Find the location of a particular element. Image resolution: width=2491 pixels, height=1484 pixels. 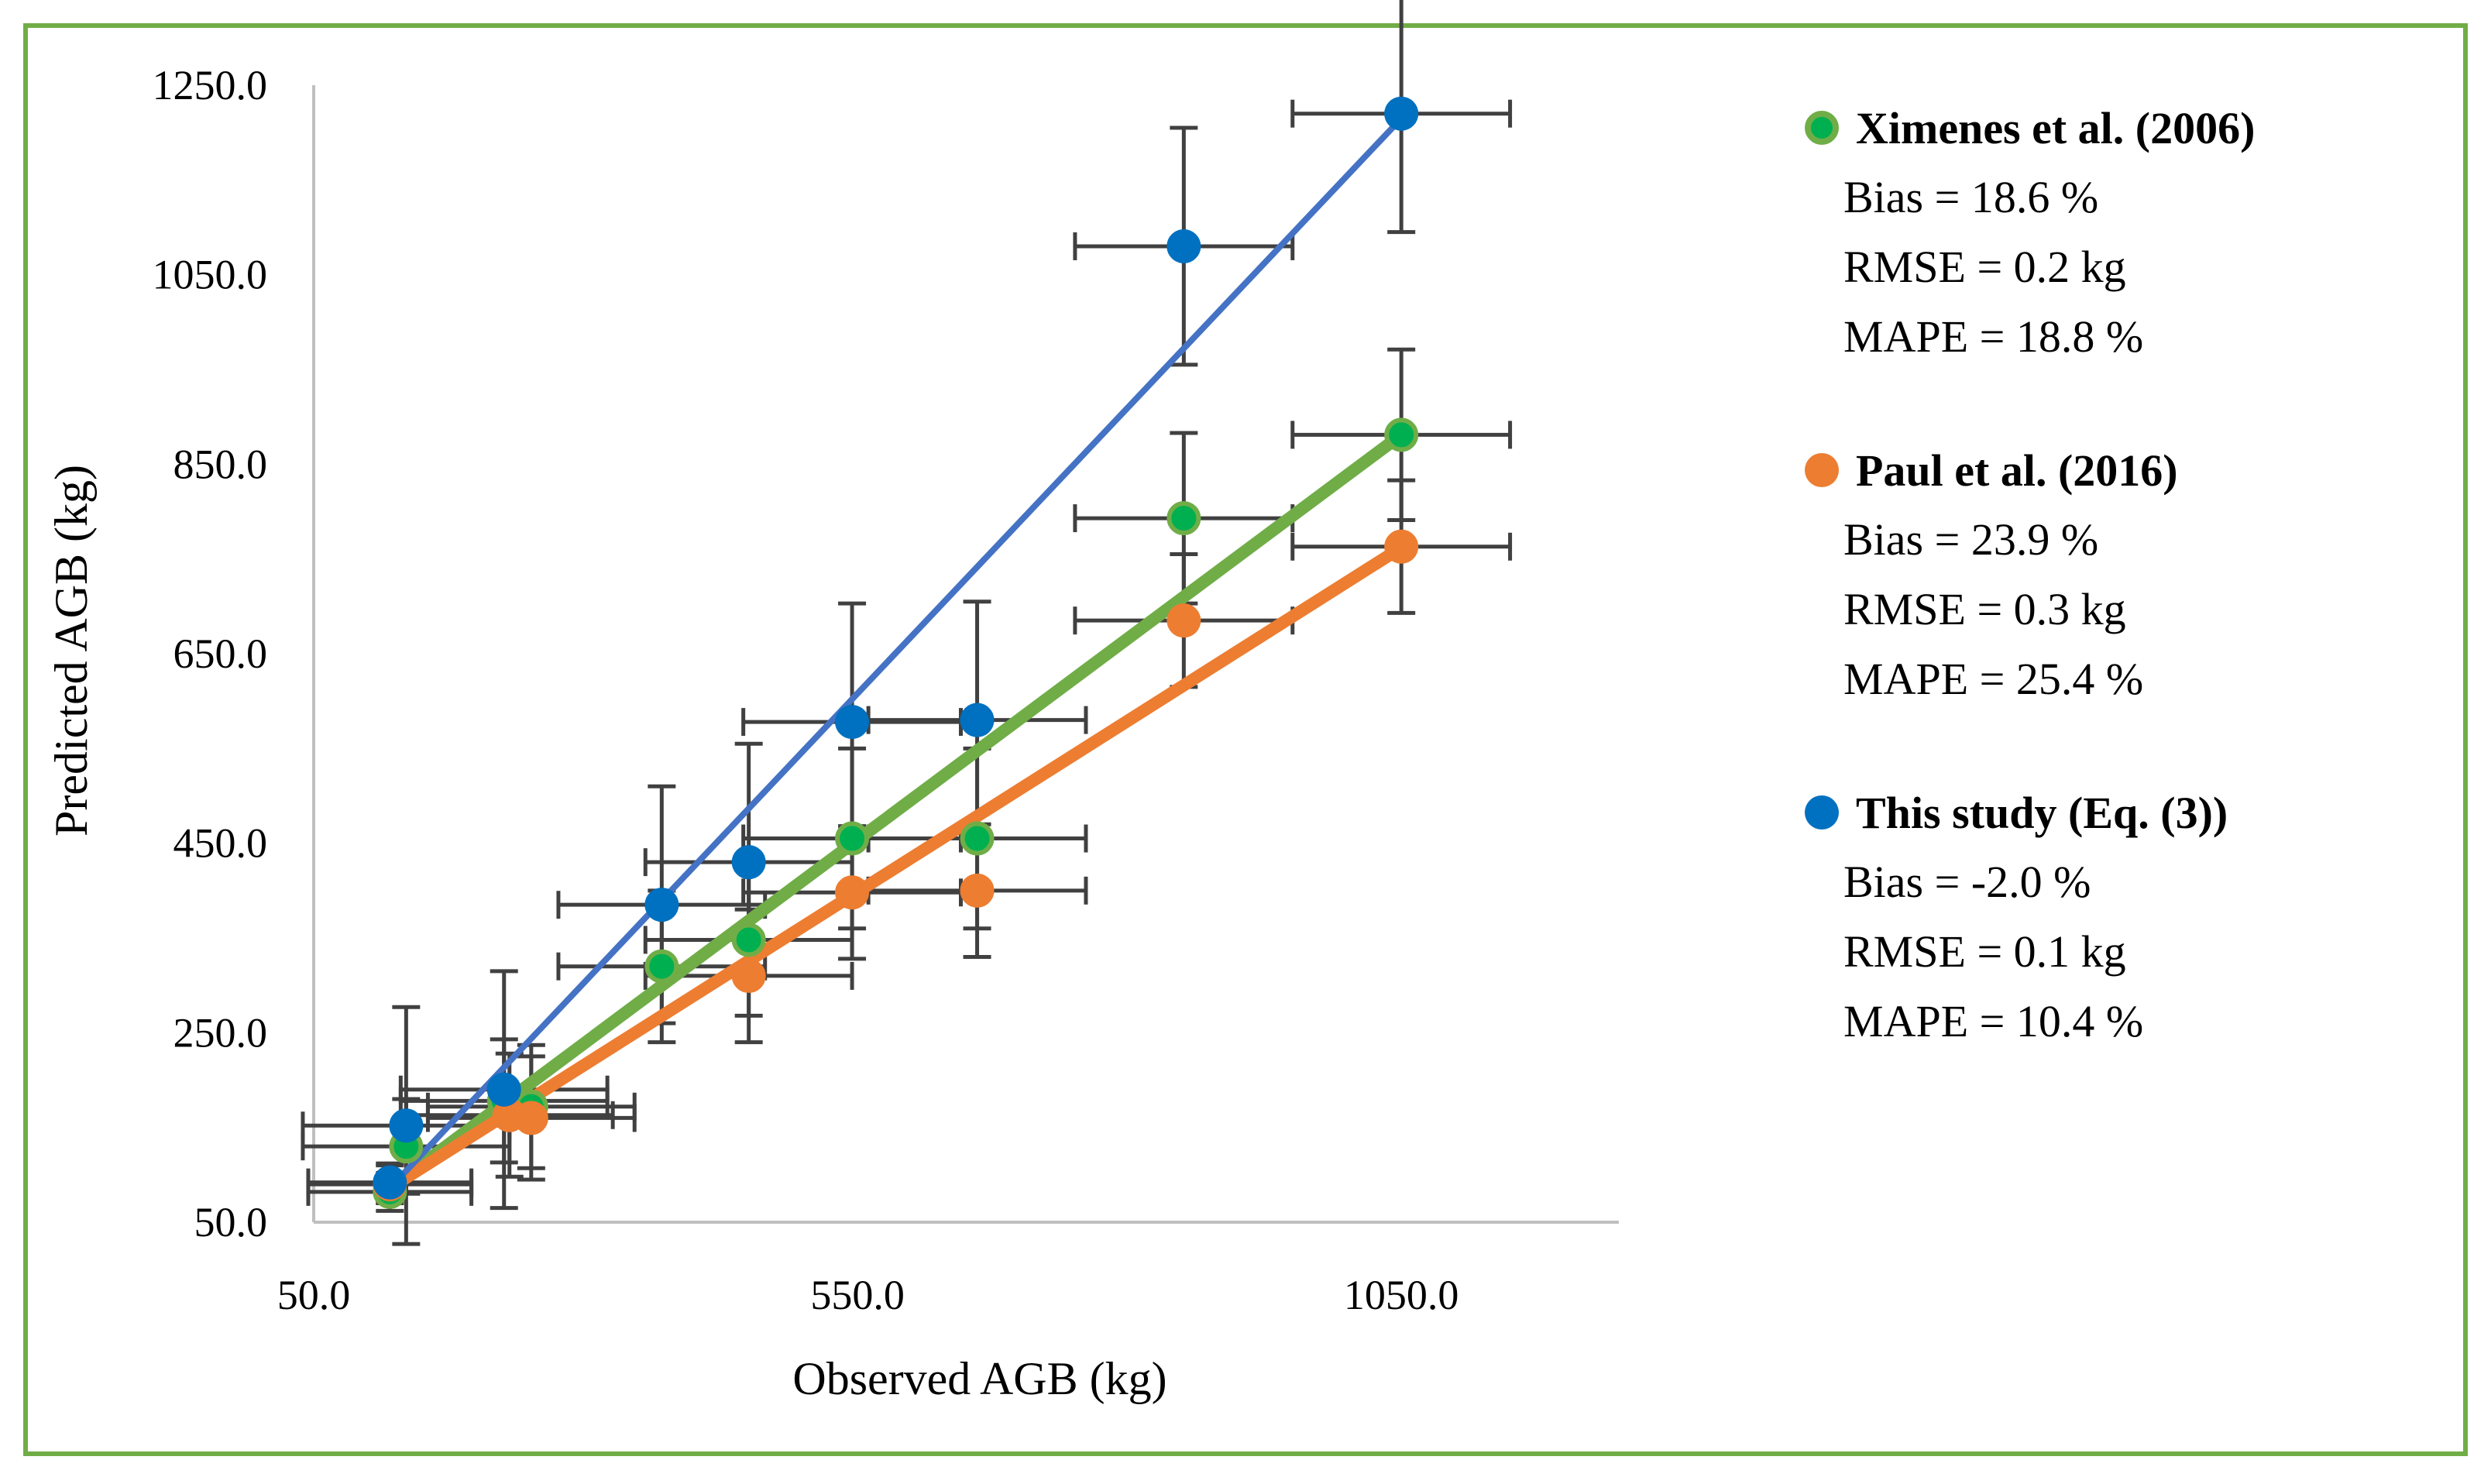

legend-rmse: RMSE = 0.3 kg is located at coordinates (1984, 609).